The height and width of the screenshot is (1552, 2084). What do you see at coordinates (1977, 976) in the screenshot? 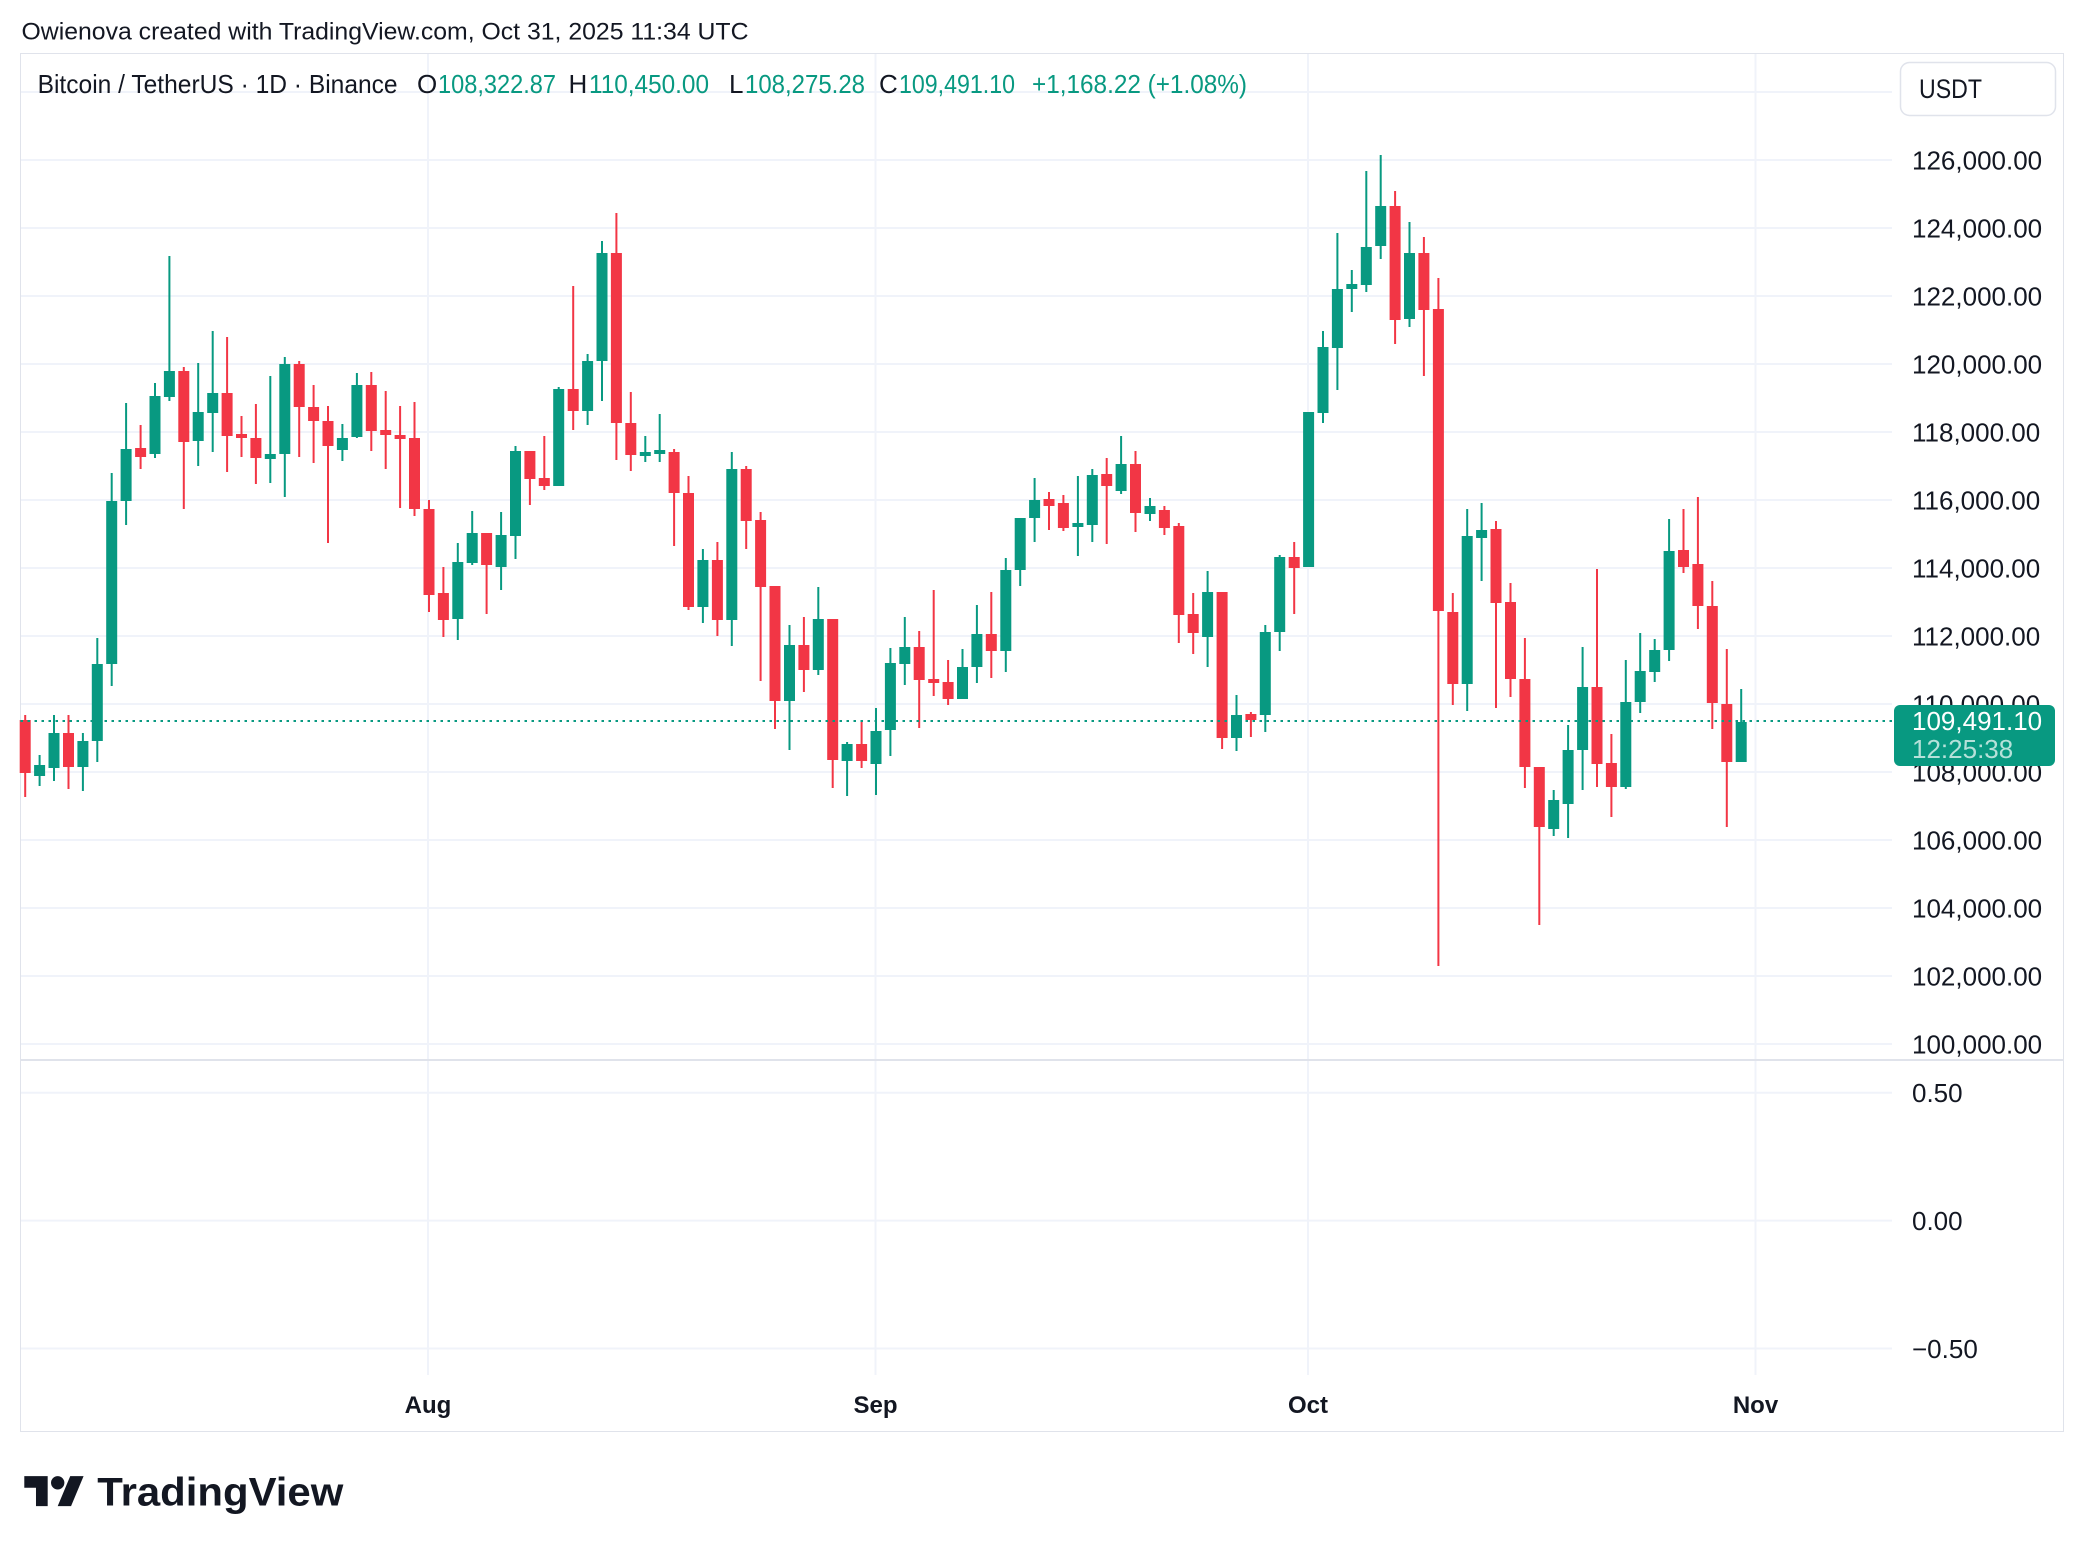
I see `svg-text: 102,000.00` at bounding box center [1977, 976].